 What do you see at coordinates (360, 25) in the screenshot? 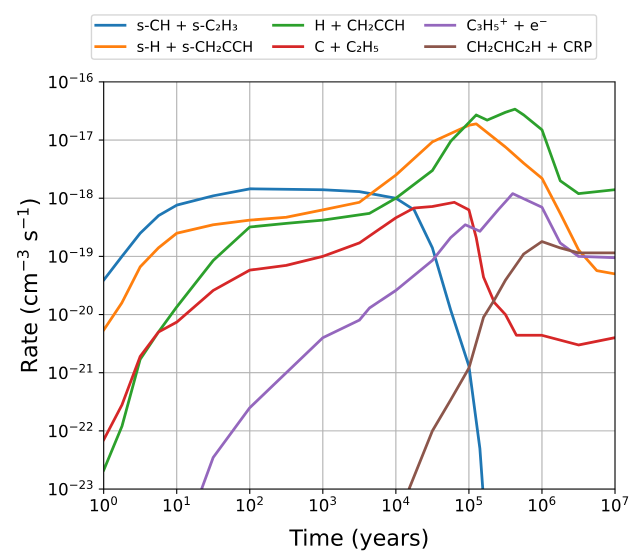
I see `legend-label: H + CH₂CCH` at bounding box center [360, 25].